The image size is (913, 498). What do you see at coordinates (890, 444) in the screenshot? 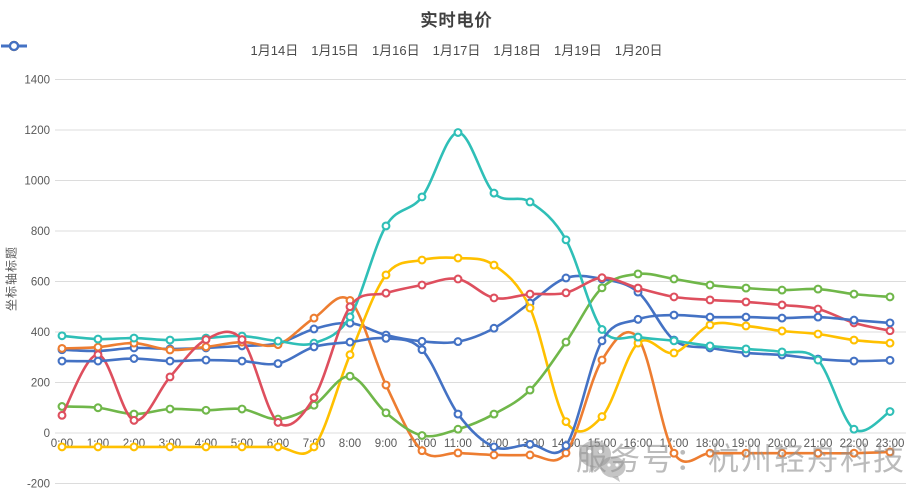
I see `x-tick-label: 23:00` at bounding box center [890, 444].